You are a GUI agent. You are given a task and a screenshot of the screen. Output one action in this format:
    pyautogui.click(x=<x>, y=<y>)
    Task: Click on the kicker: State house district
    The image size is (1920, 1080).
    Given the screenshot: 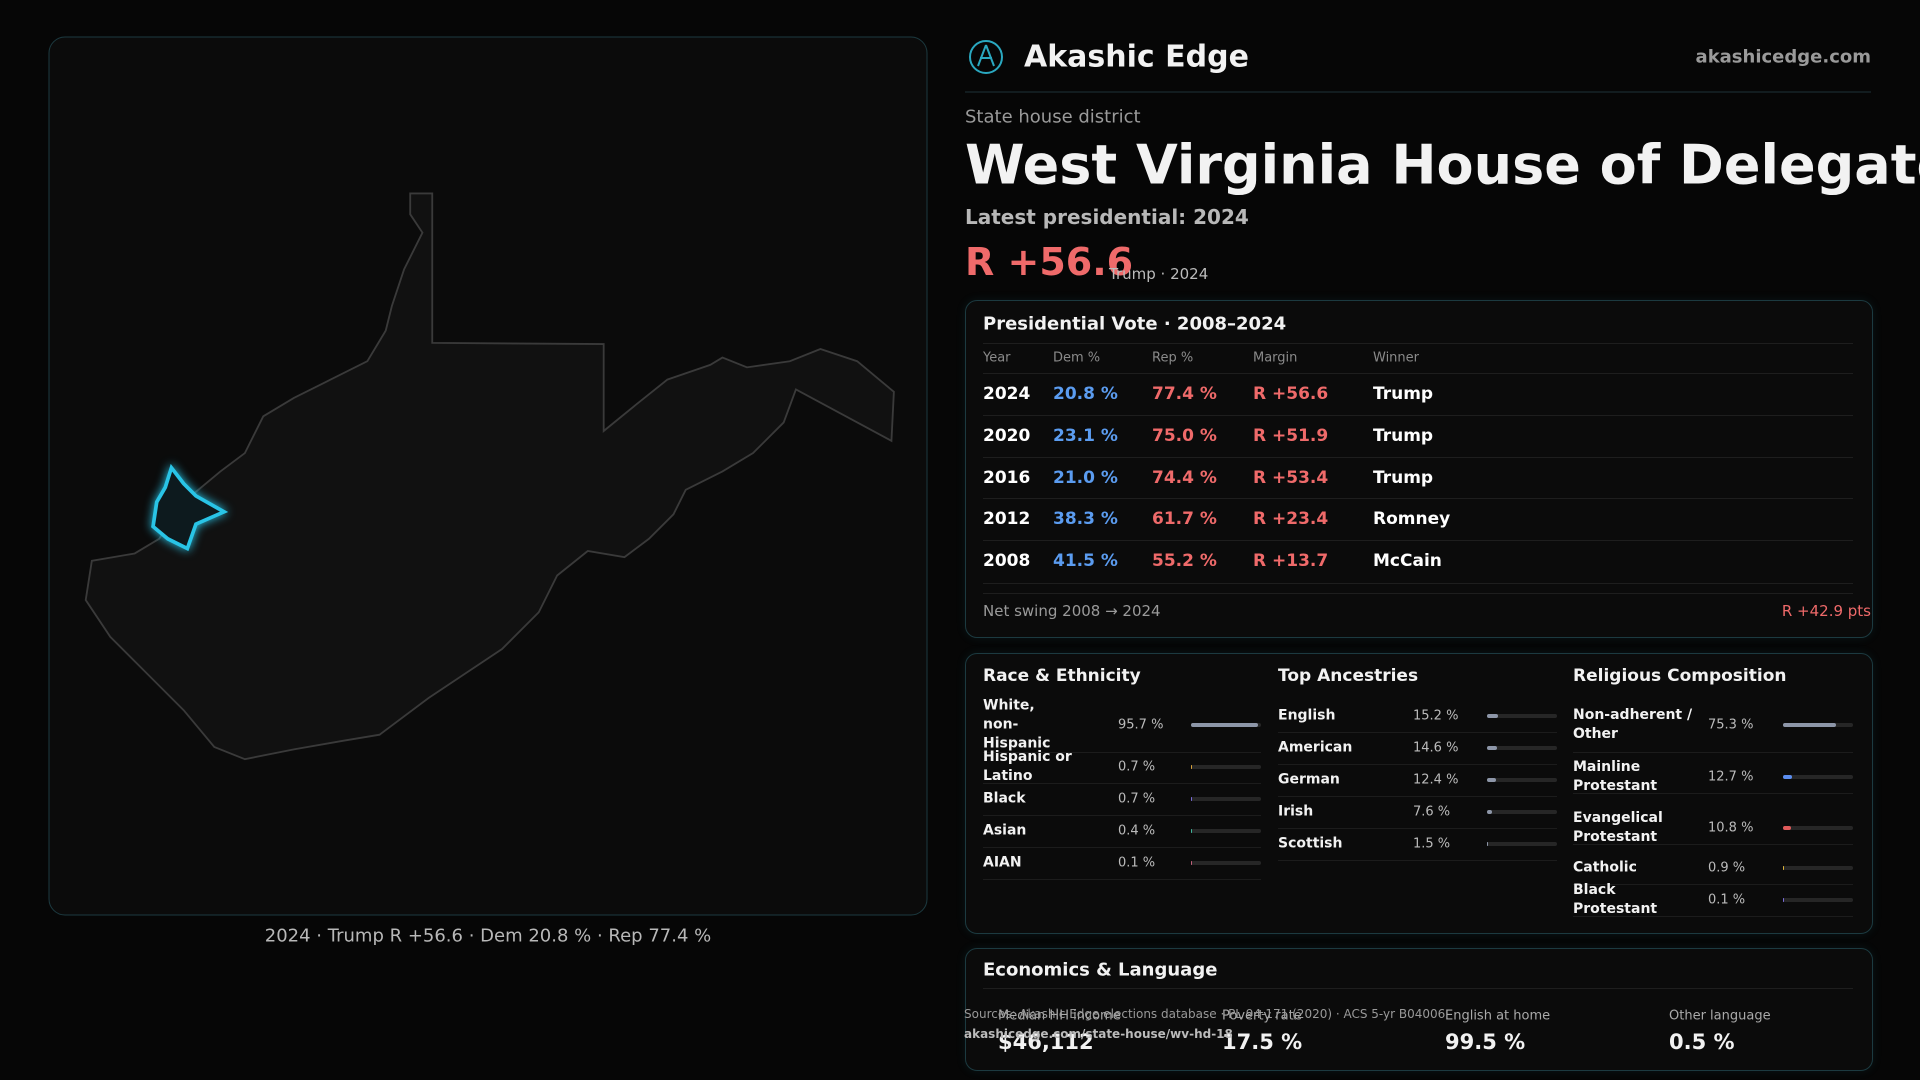 What is the action you would take?
    pyautogui.click(x=1053, y=117)
    